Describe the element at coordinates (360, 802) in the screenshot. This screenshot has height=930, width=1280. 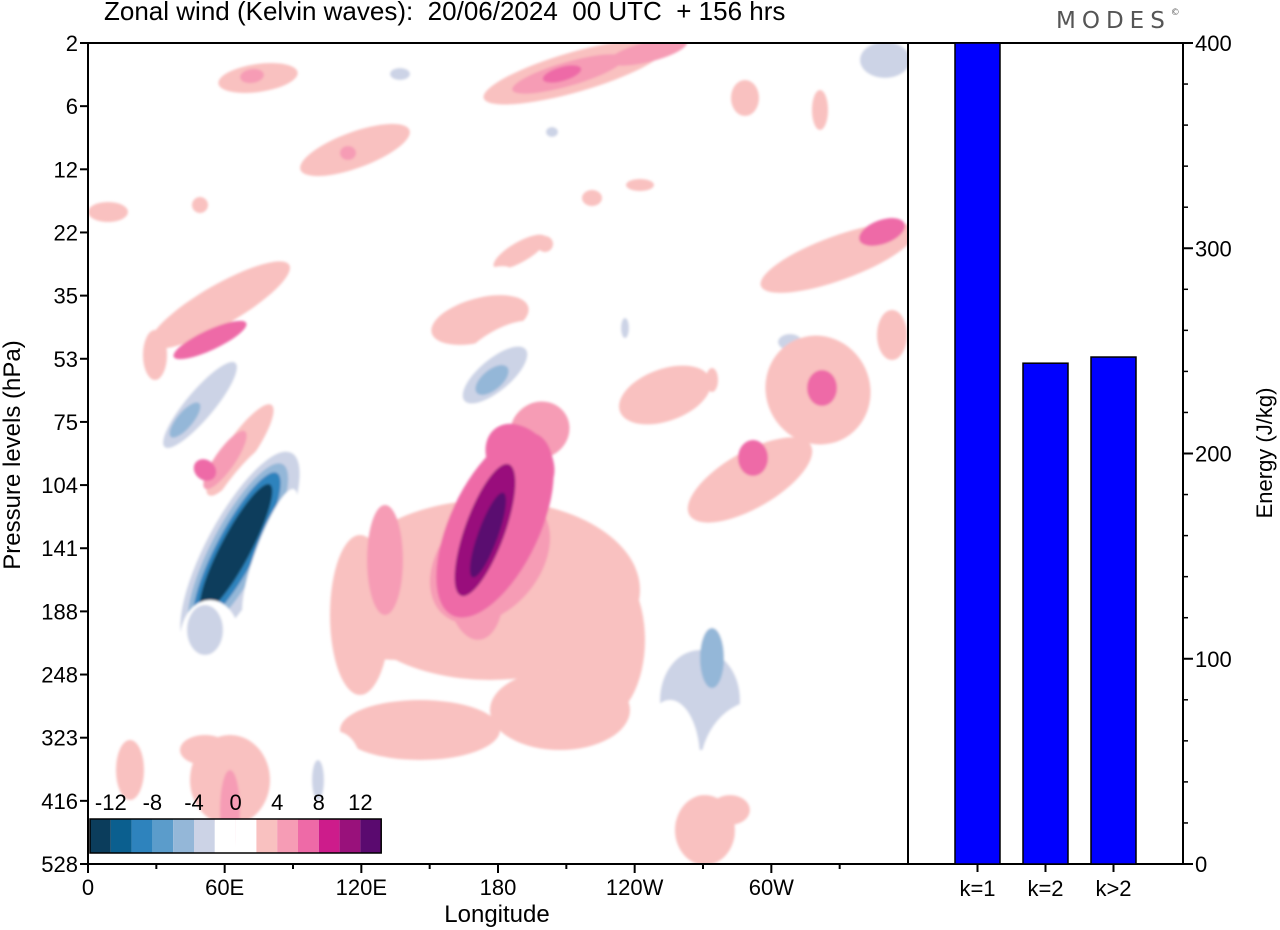
I see `colorbar-label: 12` at that location.